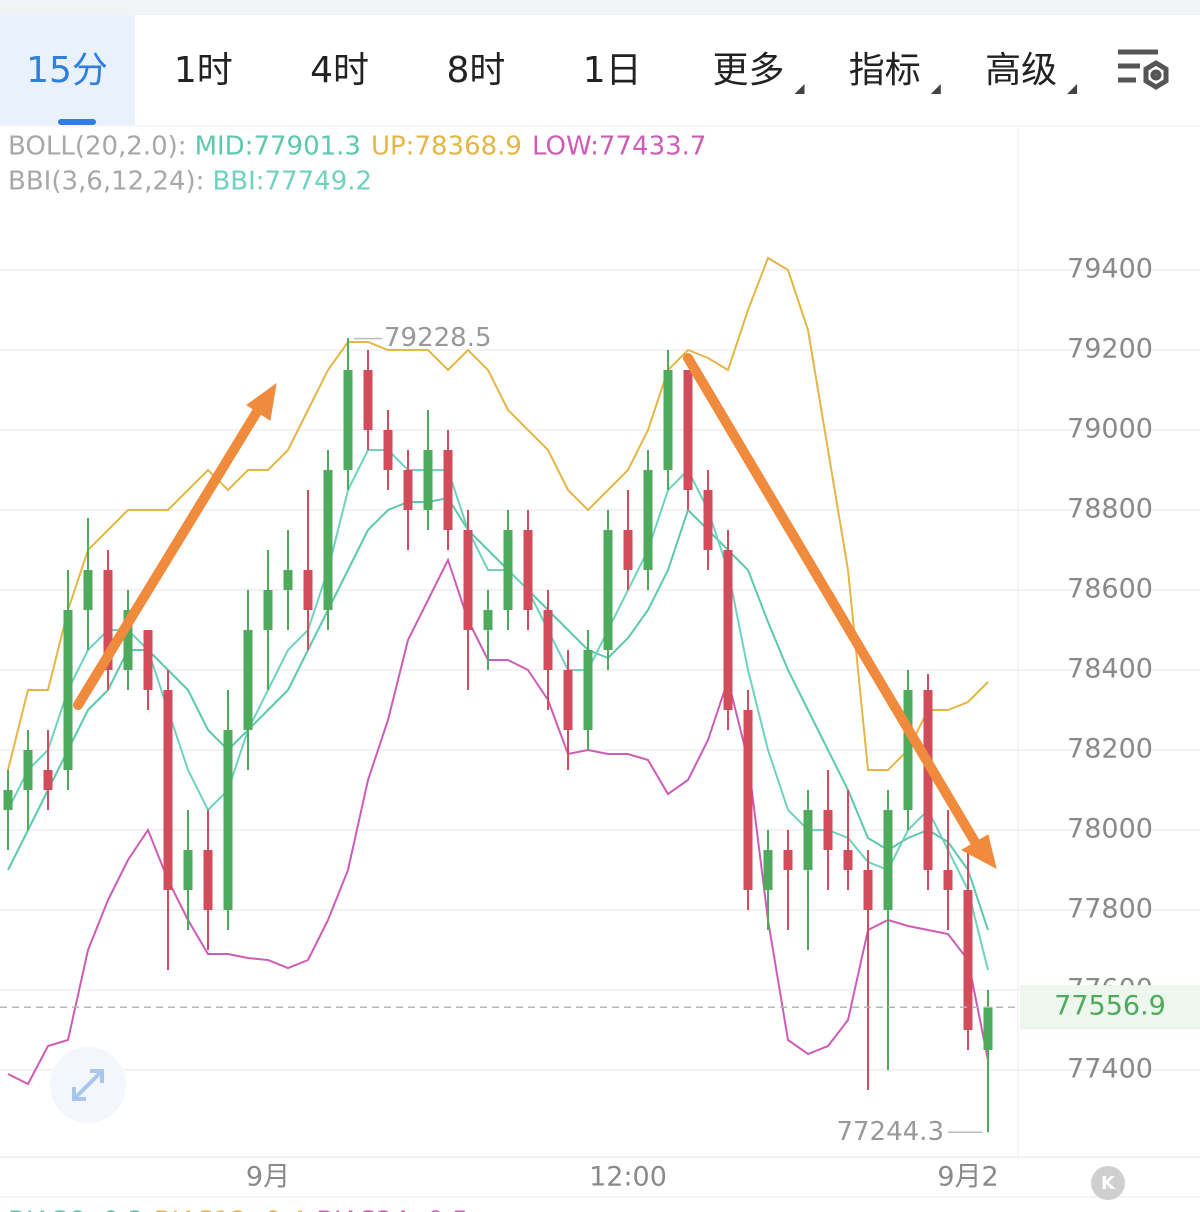  What do you see at coordinates (1110, 269) in the screenshot?
I see `y-tick-label: 79400` at bounding box center [1110, 269].